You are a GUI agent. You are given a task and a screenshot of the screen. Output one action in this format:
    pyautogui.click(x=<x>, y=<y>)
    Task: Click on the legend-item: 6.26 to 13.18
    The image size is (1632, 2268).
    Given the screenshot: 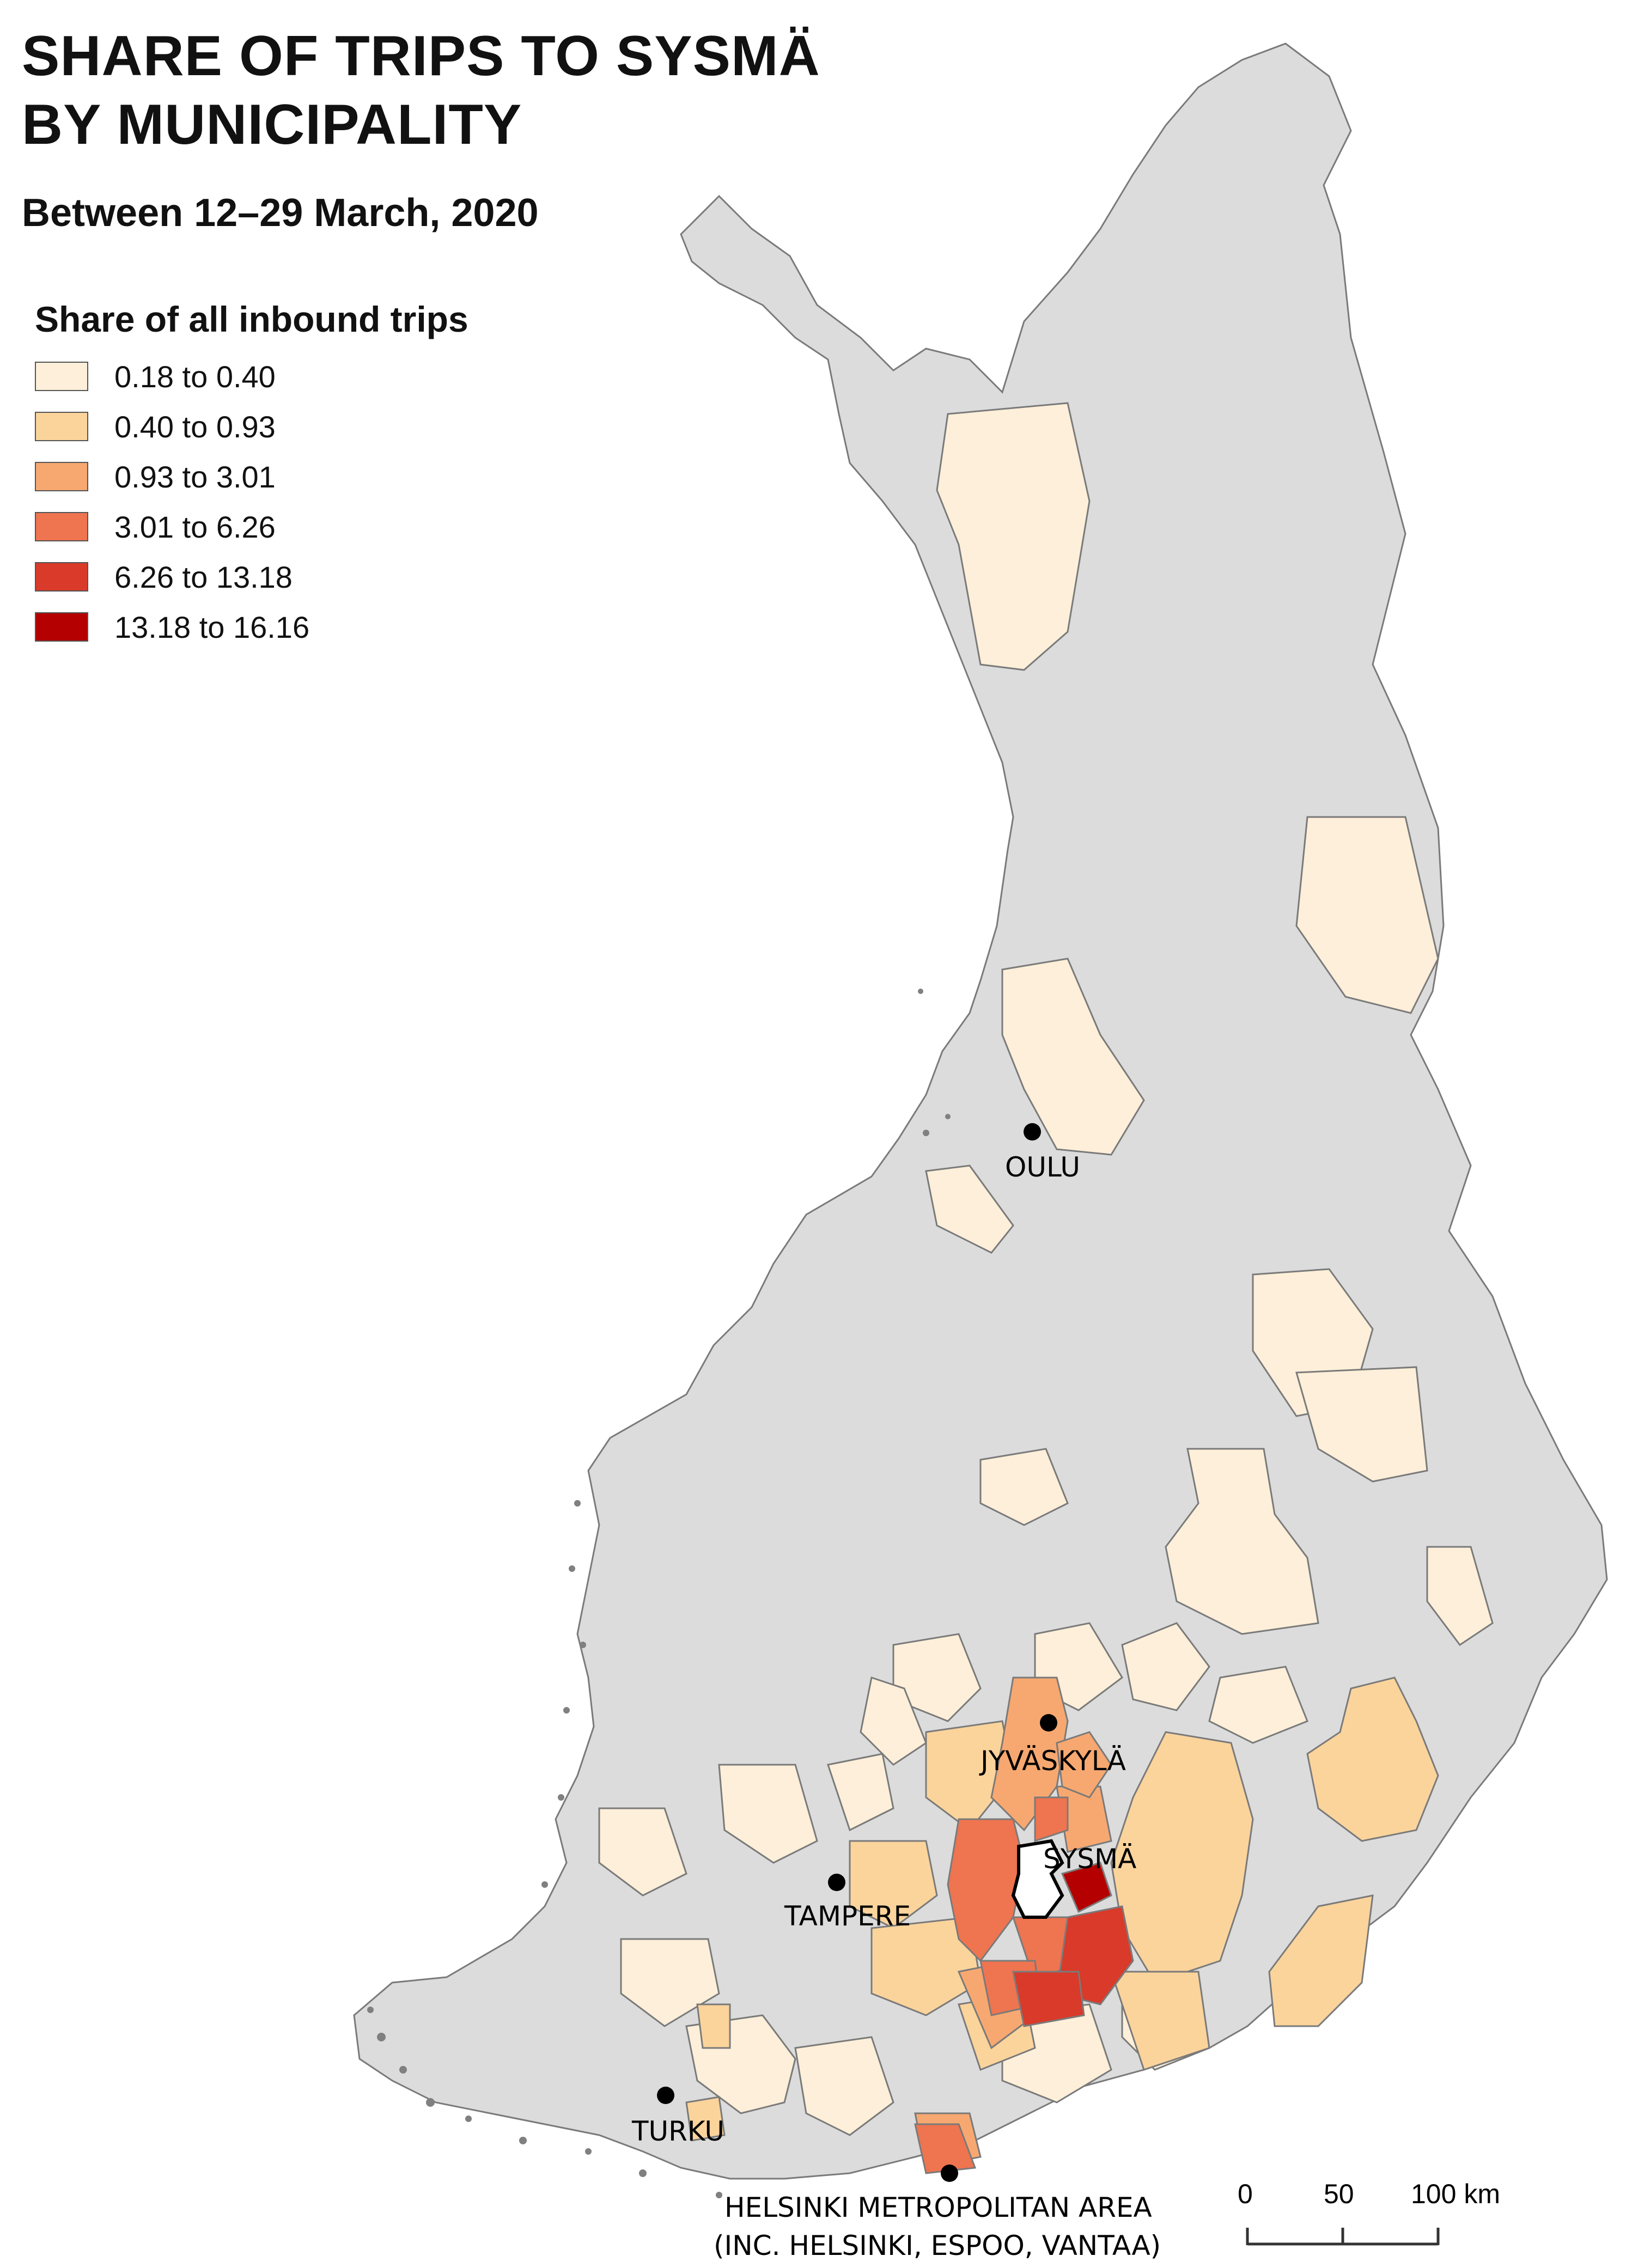 What is the action you would take?
    pyautogui.click(x=172, y=577)
    